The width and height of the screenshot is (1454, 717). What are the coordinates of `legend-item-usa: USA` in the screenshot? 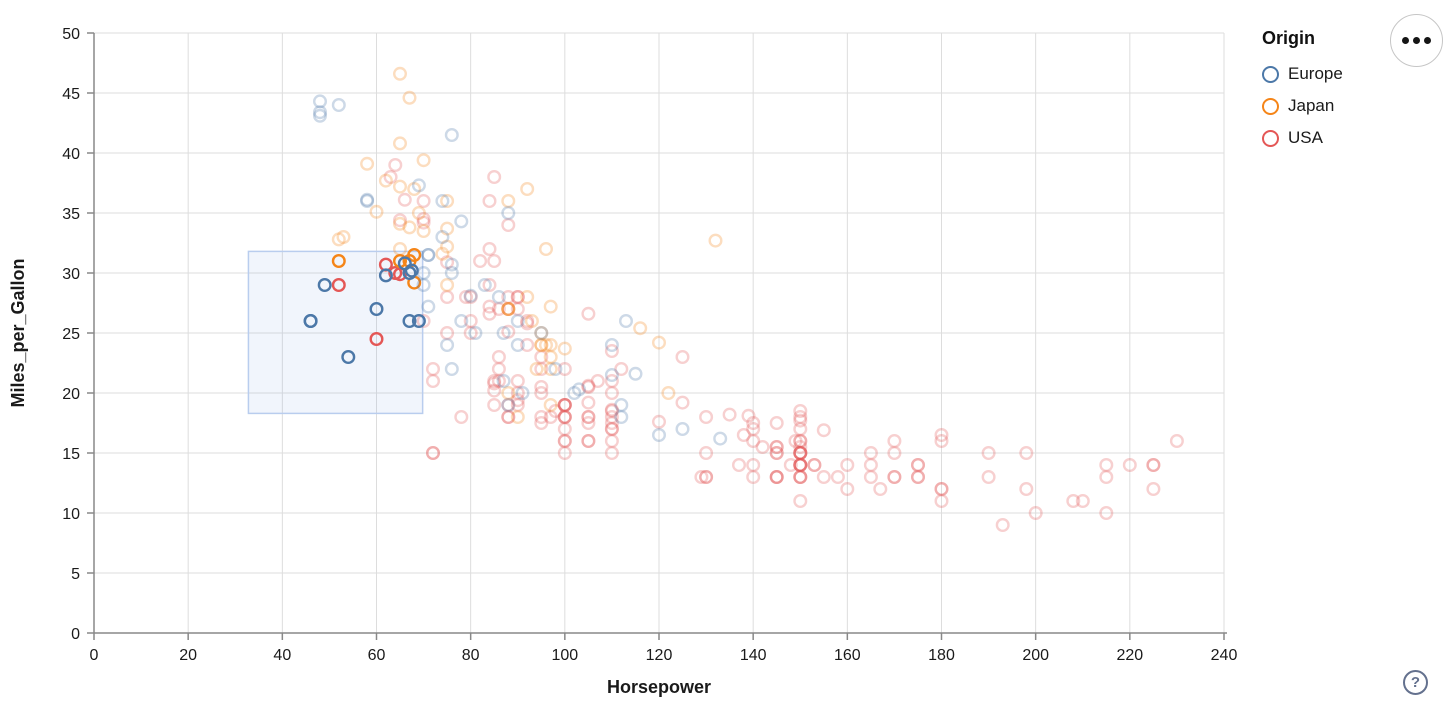 It's located at (1302, 138).